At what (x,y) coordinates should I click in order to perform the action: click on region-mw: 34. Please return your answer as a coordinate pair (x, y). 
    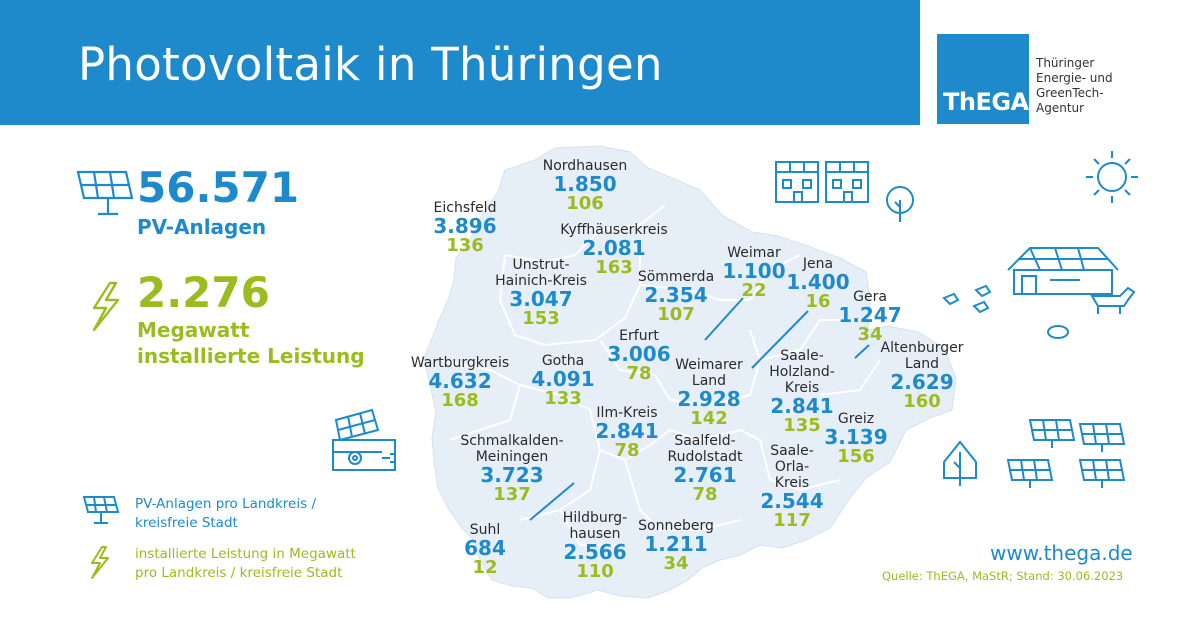
    Looking at the image, I should click on (676, 563).